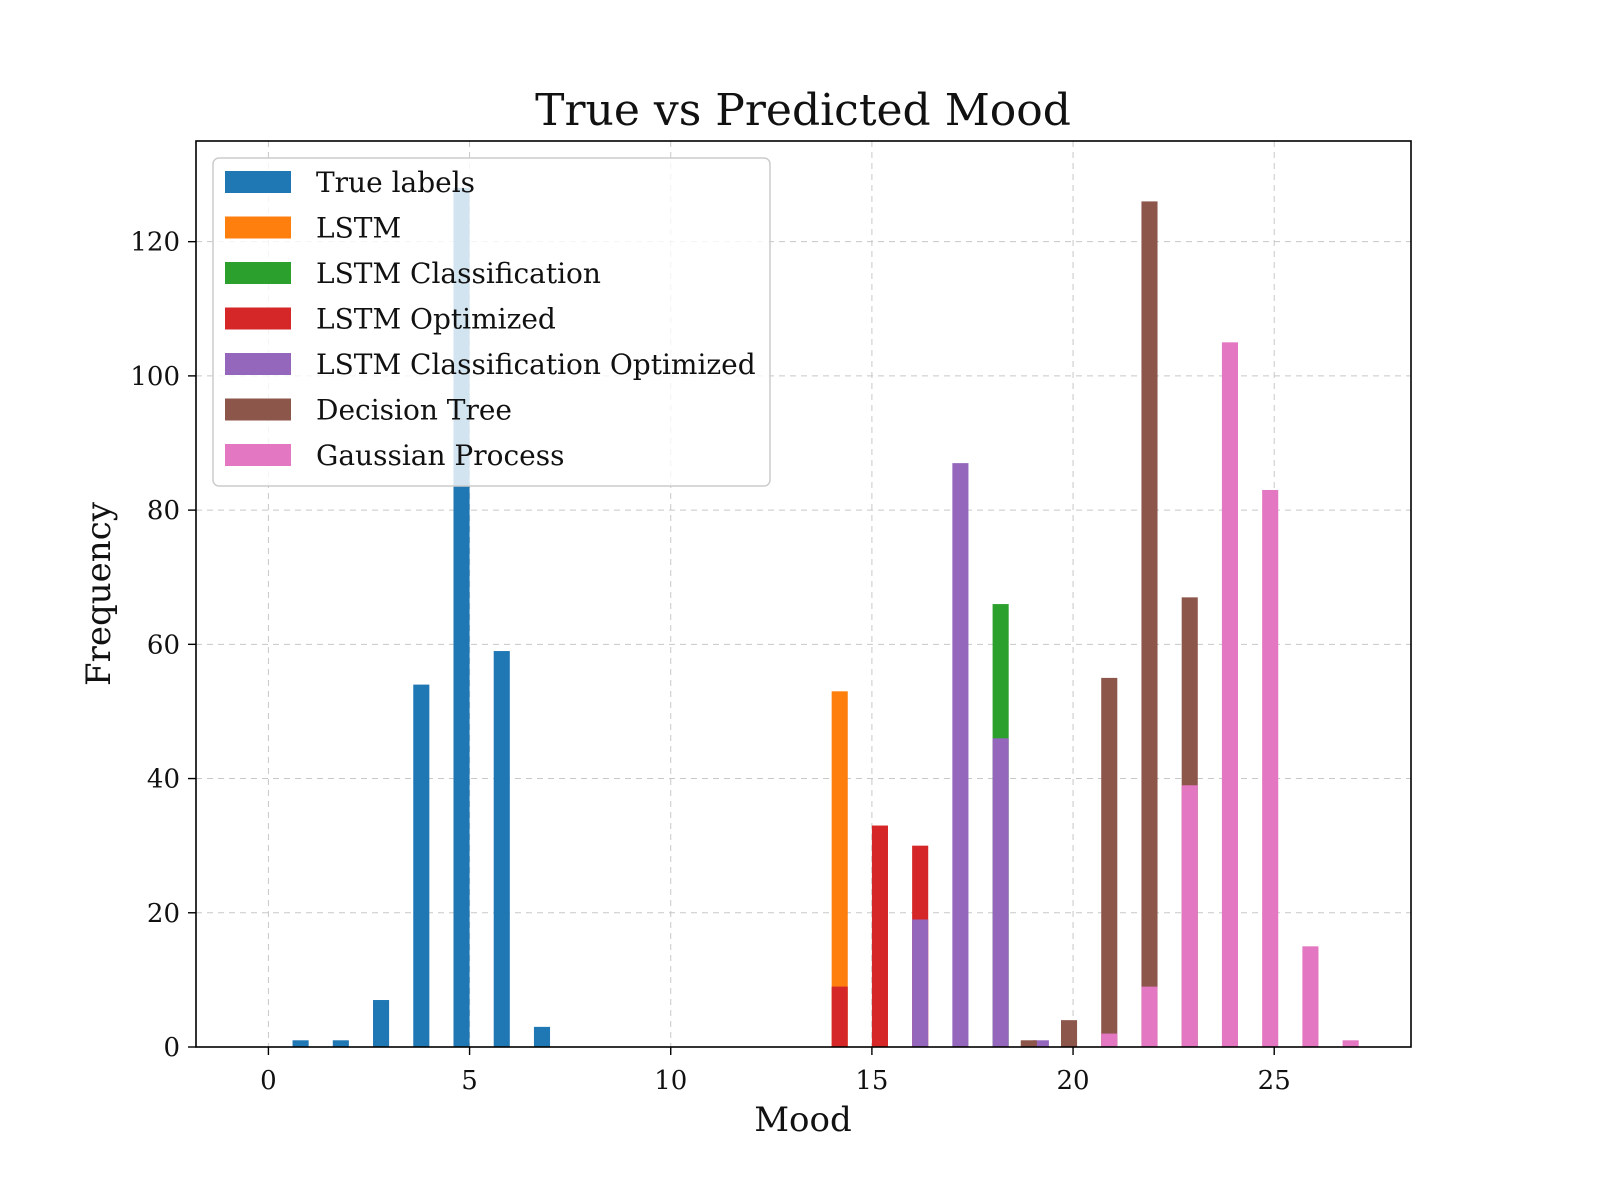 Image resolution: width=1600 pixels, height=1200 pixels. I want to click on x-tick-label: 0, so click(268, 1081).